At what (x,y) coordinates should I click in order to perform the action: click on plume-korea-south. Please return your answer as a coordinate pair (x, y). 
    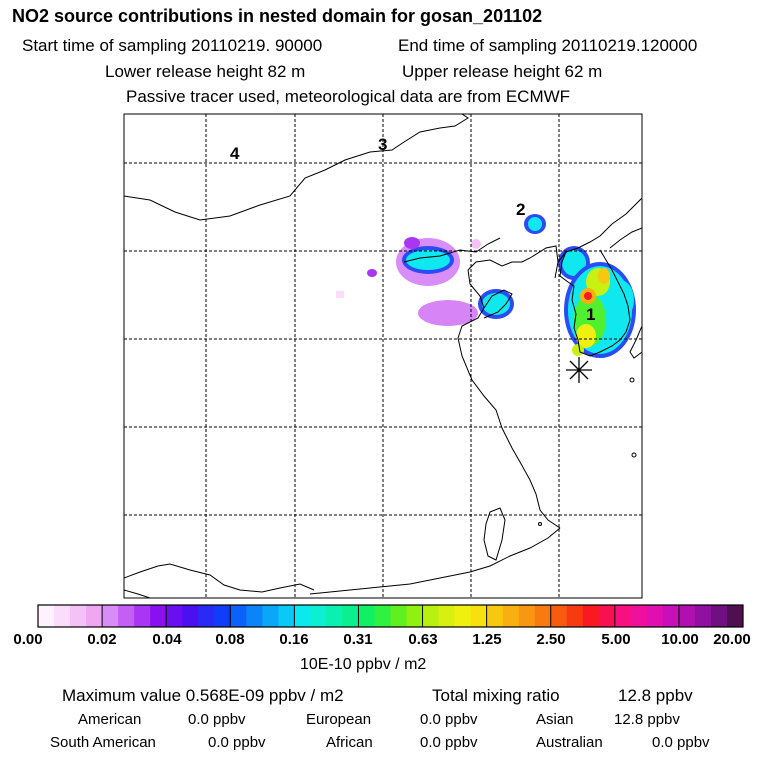
    Looking at the image, I should click on (578, 350).